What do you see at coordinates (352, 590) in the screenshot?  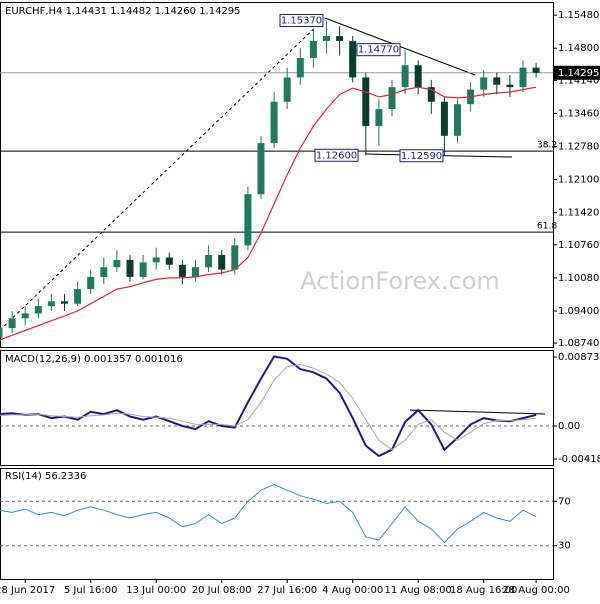 I see `x-tick-label: 4 Aug 00:00` at bounding box center [352, 590].